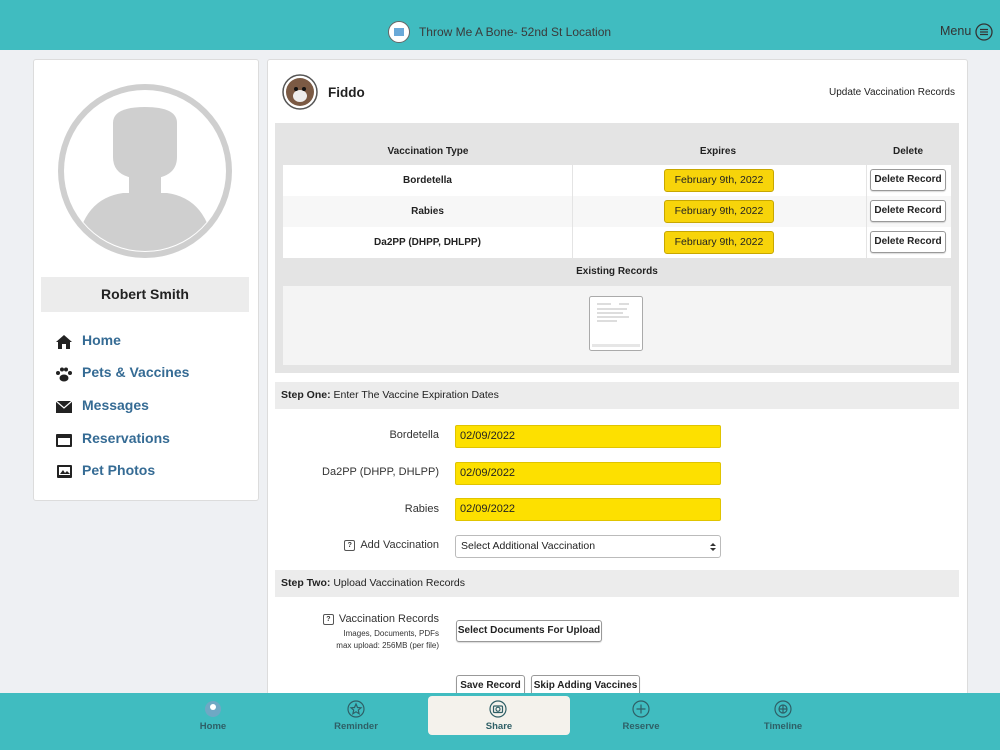 This screenshot has height=750, width=1000. I want to click on nav-photos: Pet Photos, so click(119, 470).